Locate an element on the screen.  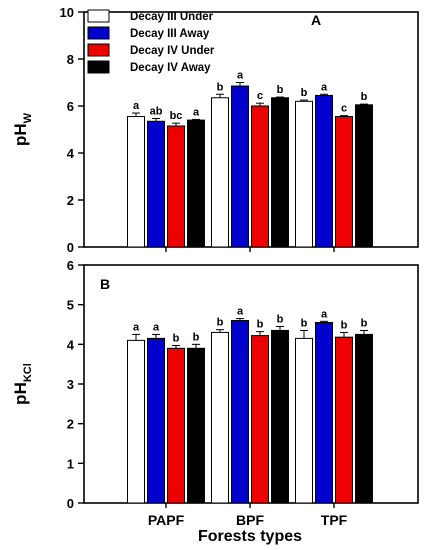
legend-entry-decay-iv-under: Decay IV Under is located at coordinates (172, 51).